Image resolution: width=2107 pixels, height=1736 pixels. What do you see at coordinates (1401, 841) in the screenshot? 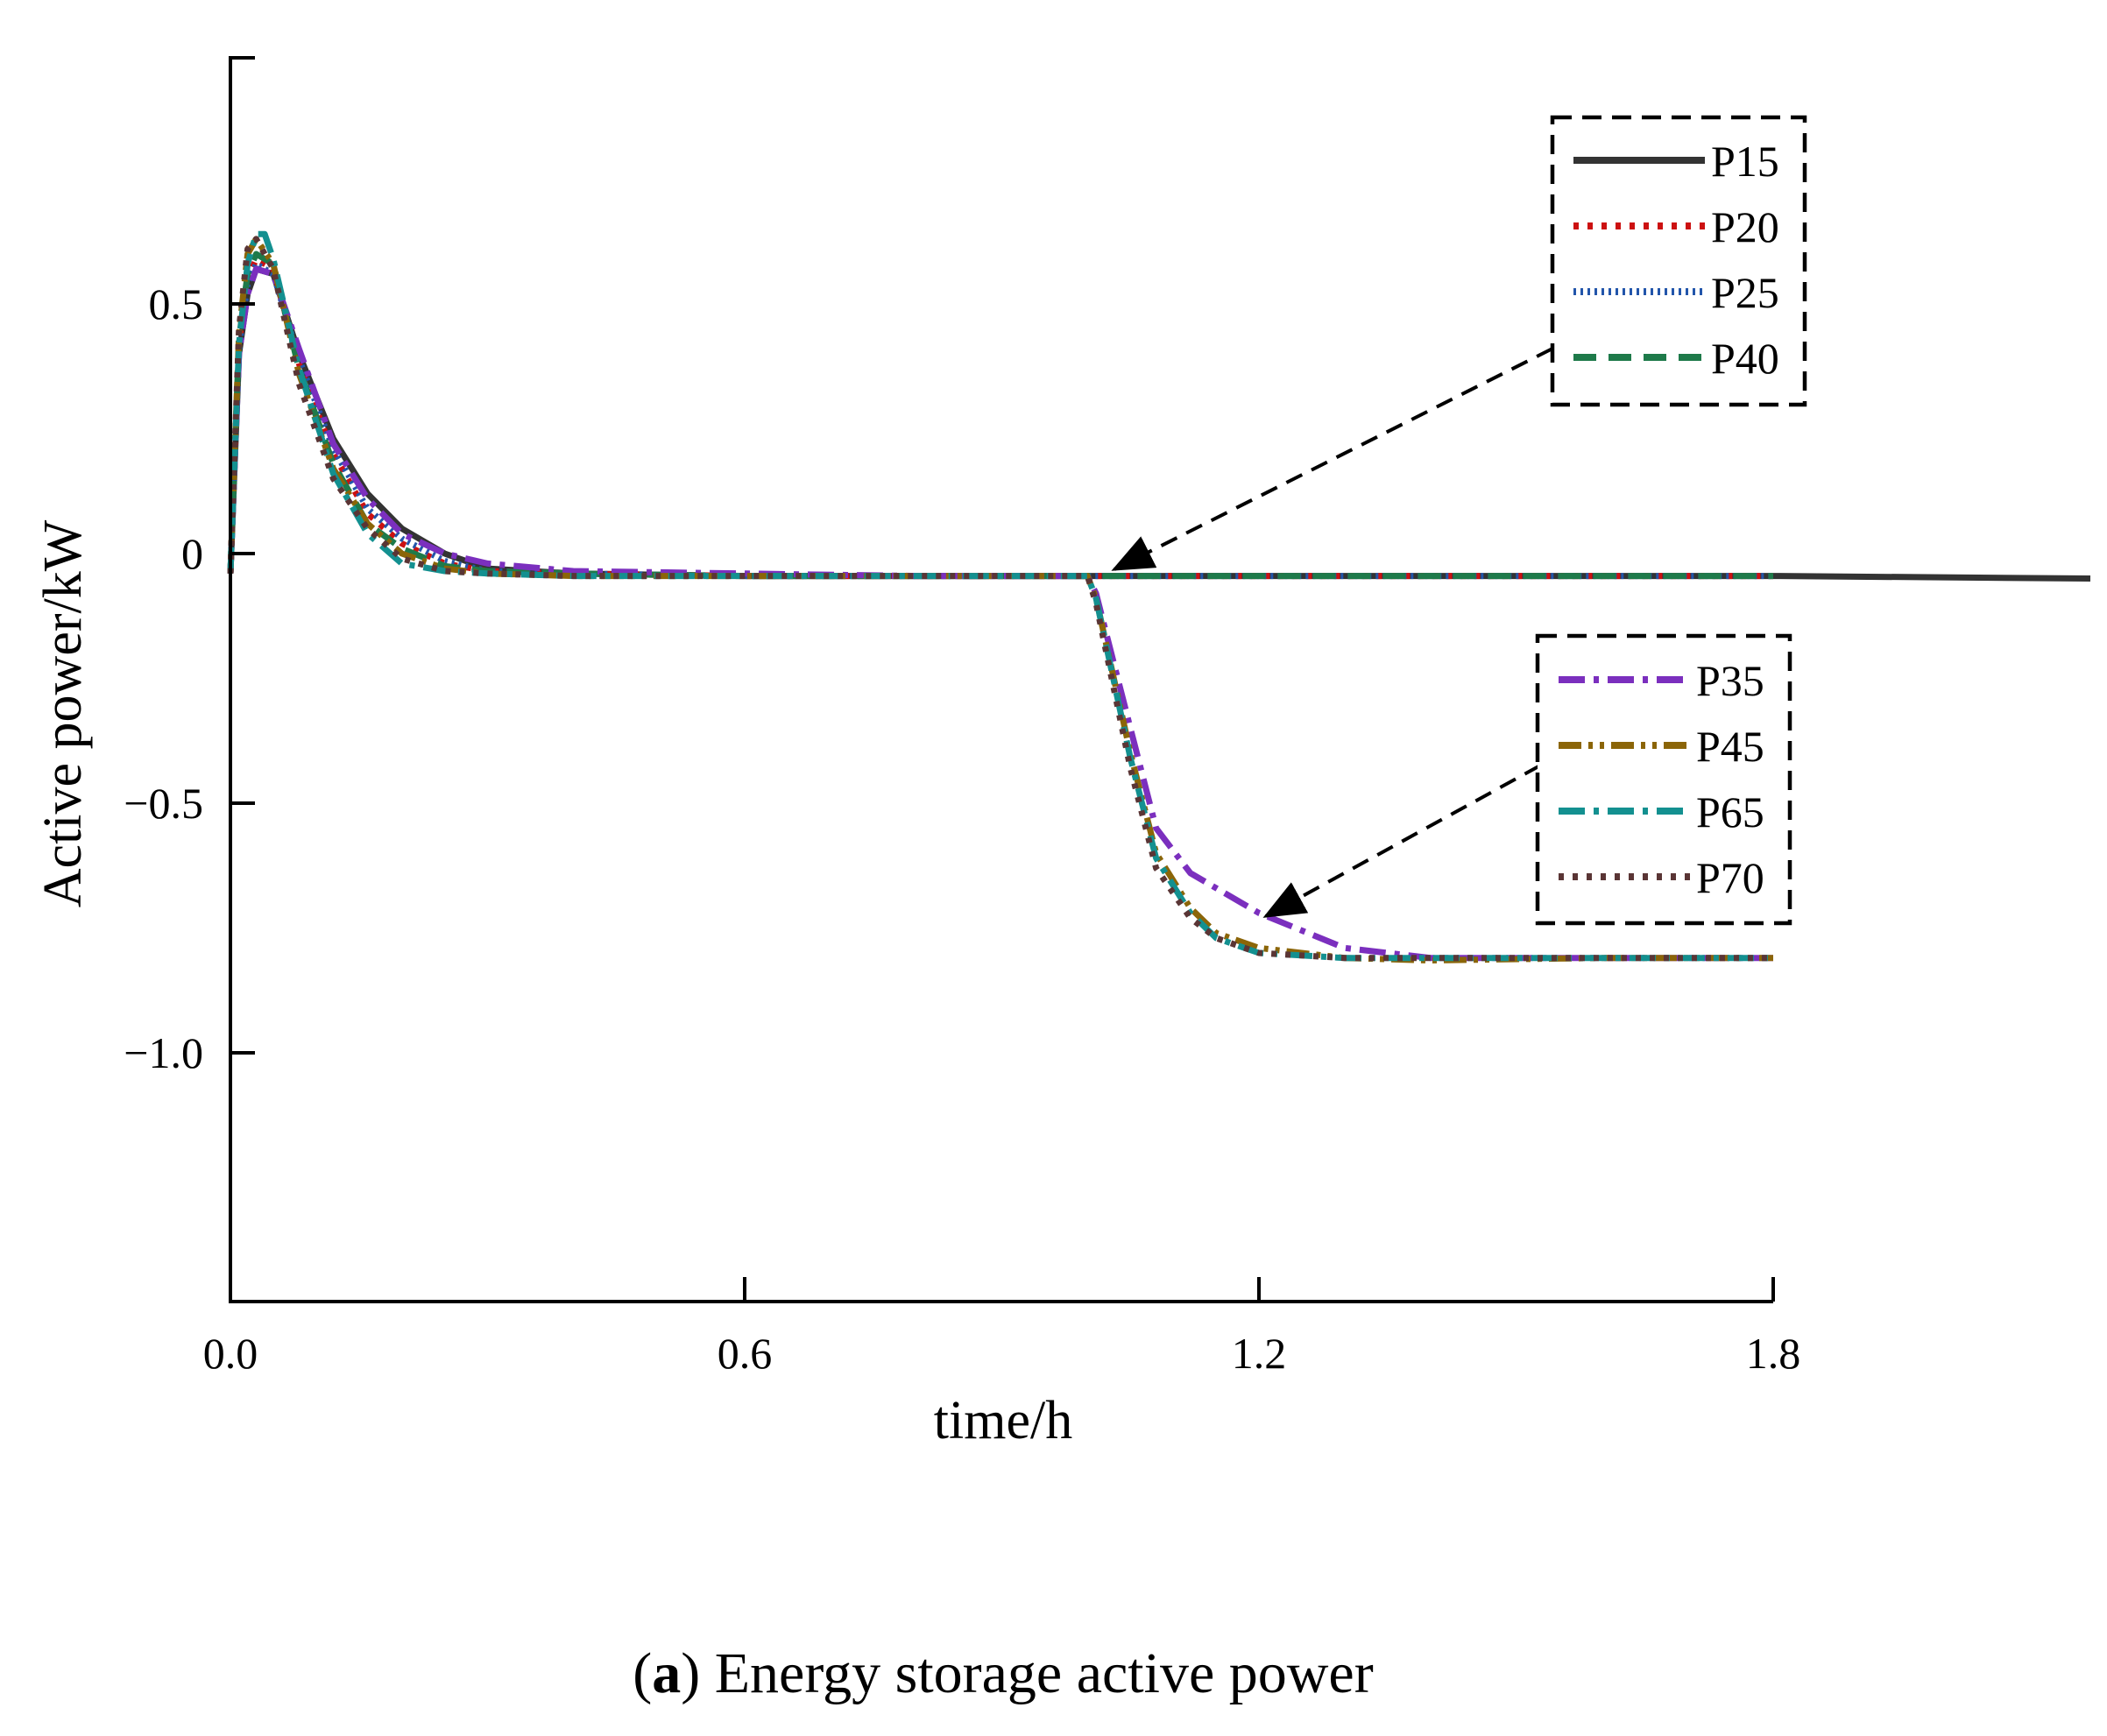
I see `annotation-arrow-lower` at bounding box center [1401, 841].